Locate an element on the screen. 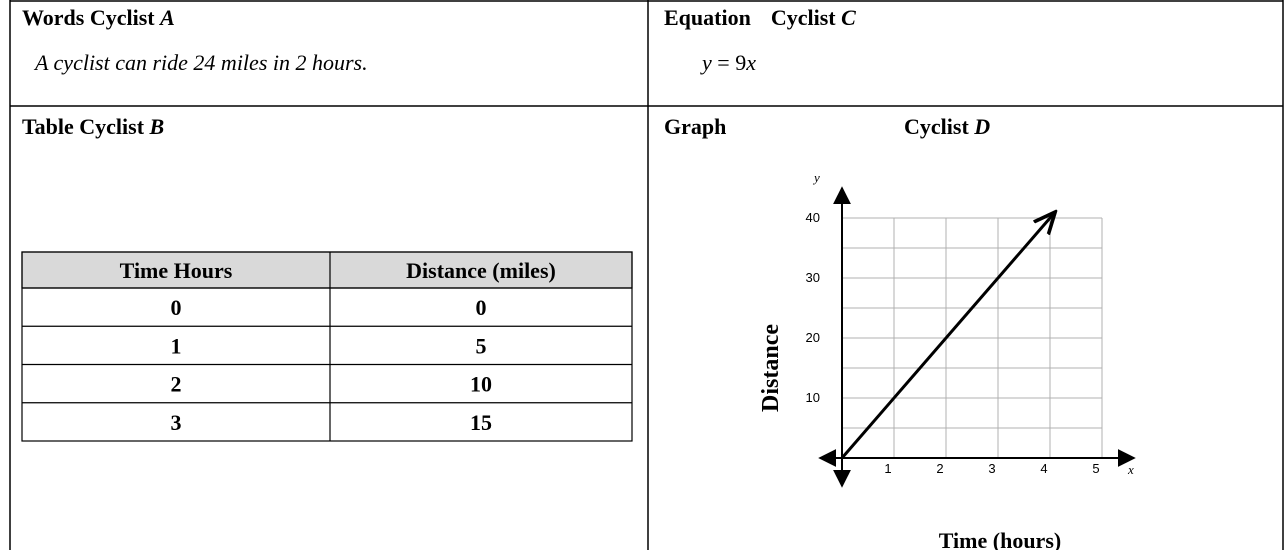 Image resolution: width=1285 pixels, height=550 pixels. cell-heading: Graph is located at coordinates (695, 126).